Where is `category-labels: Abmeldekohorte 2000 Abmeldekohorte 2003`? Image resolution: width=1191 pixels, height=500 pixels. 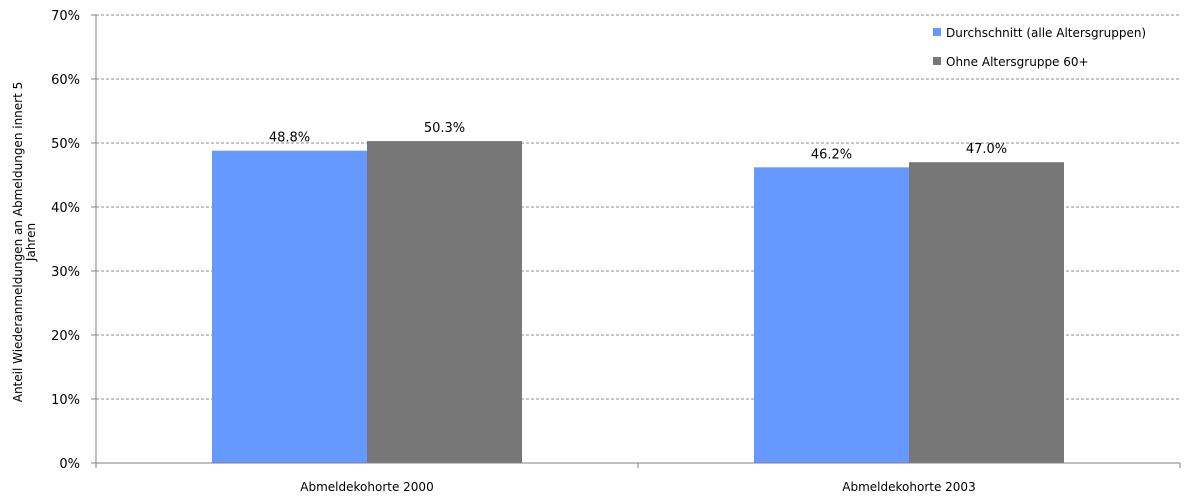 category-labels: Abmeldekohorte 2000 Abmeldekohorte 2003 is located at coordinates (637, 487).